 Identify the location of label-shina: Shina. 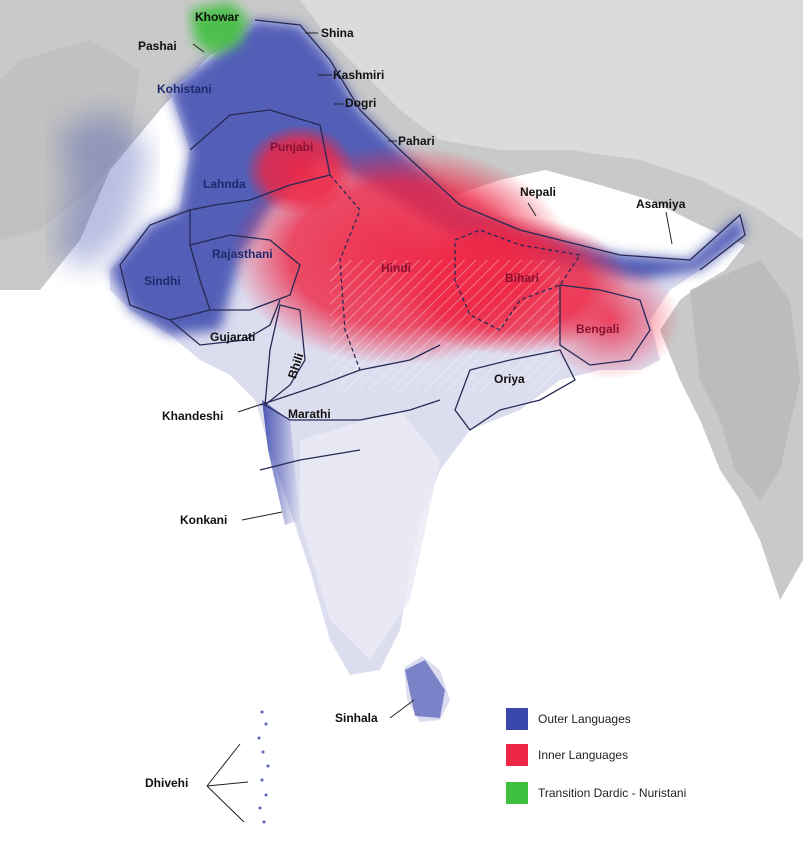
(337, 33).